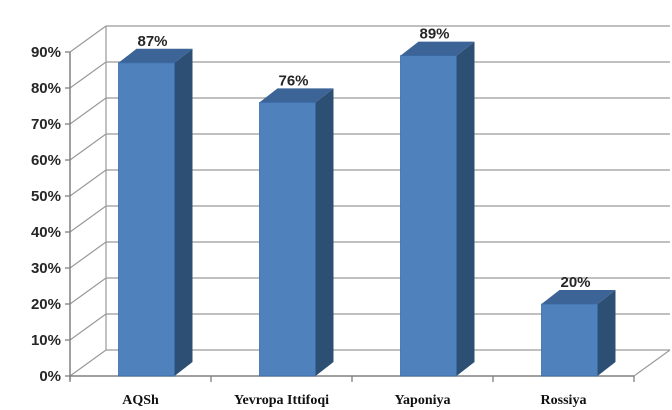 This screenshot has height=410, width=672. I want to click on x-tick-label-aqsh: AQSh, so click(140, 400).